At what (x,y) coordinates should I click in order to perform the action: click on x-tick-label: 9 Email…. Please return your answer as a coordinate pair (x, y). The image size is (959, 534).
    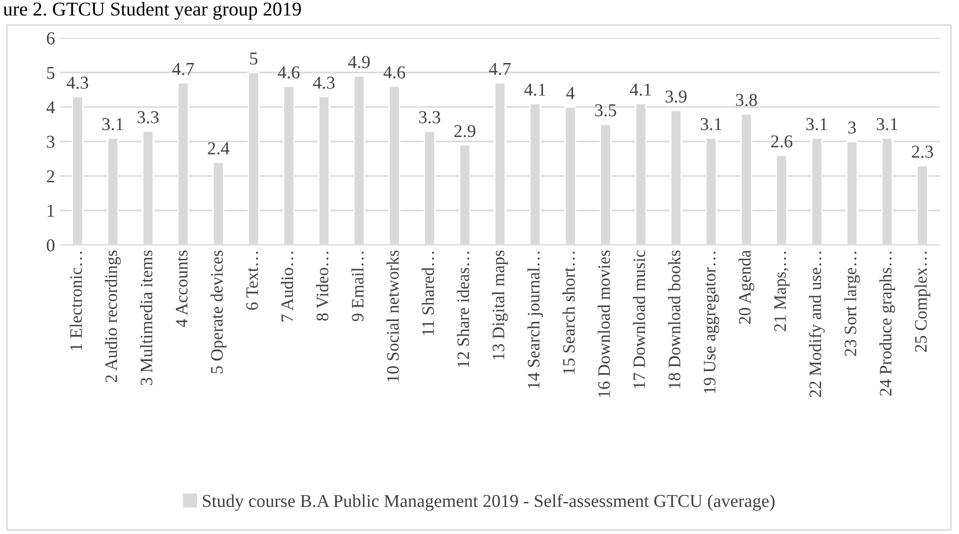
    Looking at the image, I should click on (357, 287).